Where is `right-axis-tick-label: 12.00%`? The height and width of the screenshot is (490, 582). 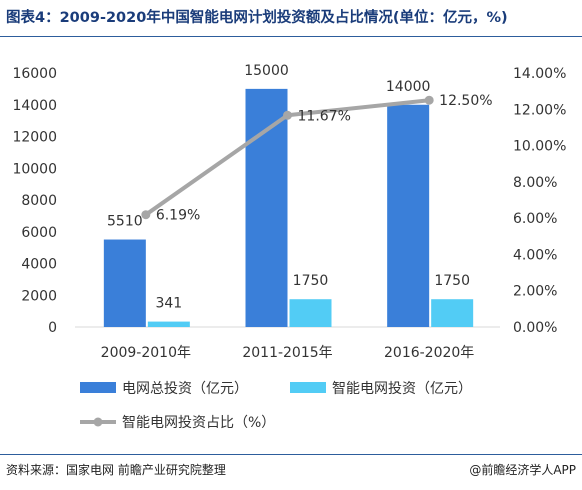 right-axis-tick-label: 12.00% is located at coordinates (539, 110).